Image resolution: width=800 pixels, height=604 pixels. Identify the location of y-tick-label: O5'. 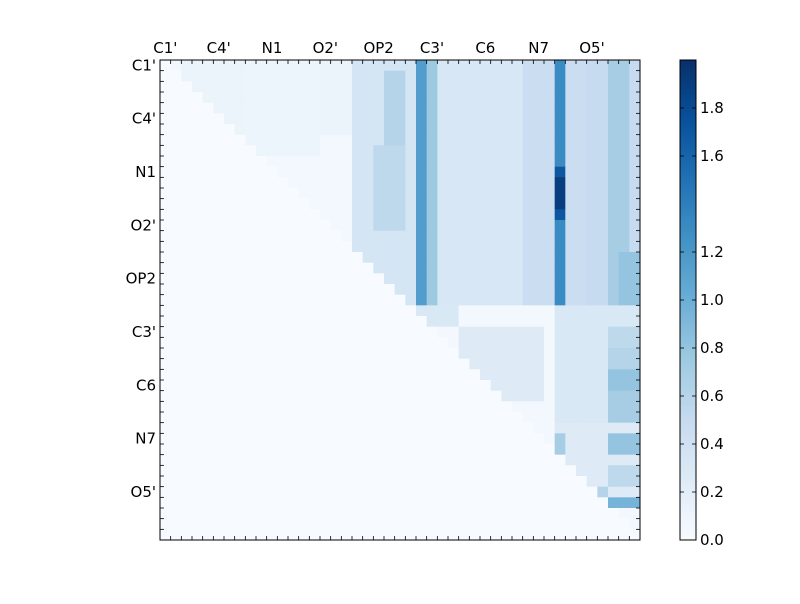
(143, 492).